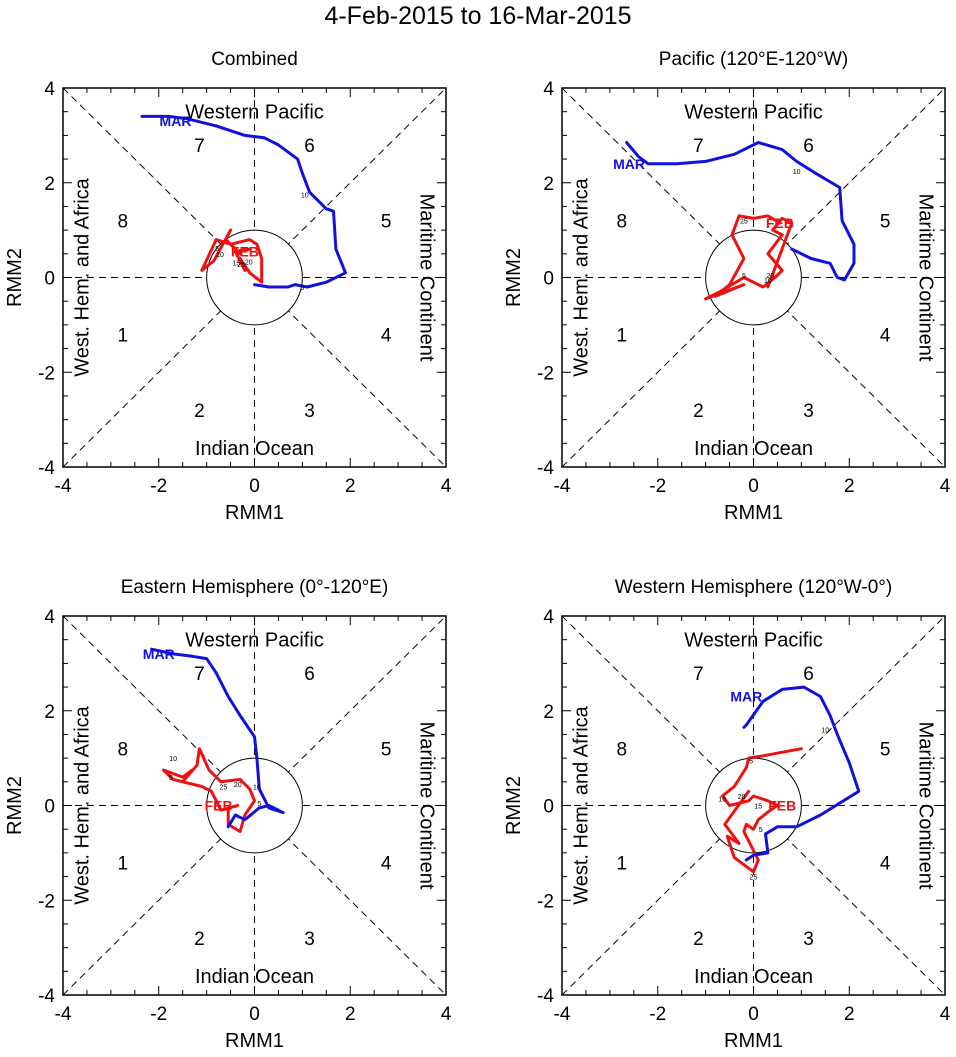 This screenshot has height=1057, width=956. Describe the element at coordinates (255, 587) in the screenshot. I see `panel-title: Eastern Hemisphere (0°-120°E)` at that location.